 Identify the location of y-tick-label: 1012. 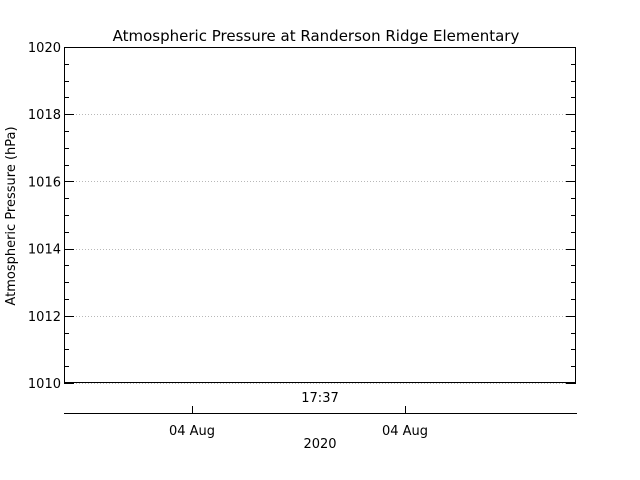
(44, 317).